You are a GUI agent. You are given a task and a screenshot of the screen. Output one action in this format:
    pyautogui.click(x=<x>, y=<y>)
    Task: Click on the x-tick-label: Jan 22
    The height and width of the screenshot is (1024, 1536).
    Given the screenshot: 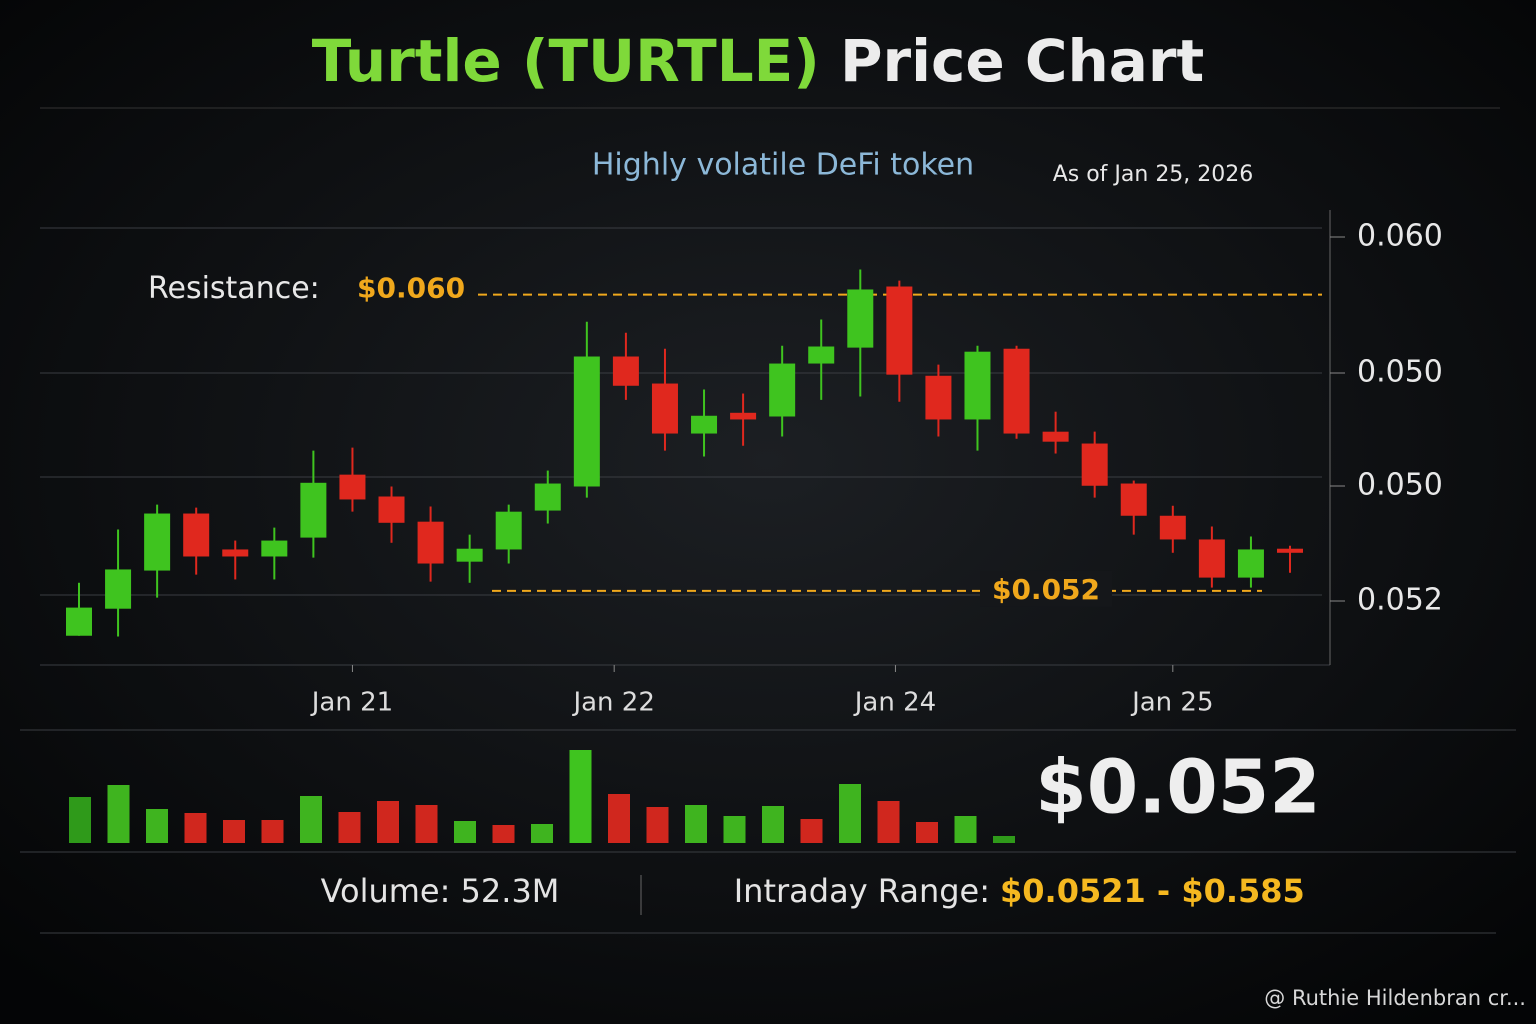 What is the action you would take?
    pyautogui.click(x=612, y=703)
    